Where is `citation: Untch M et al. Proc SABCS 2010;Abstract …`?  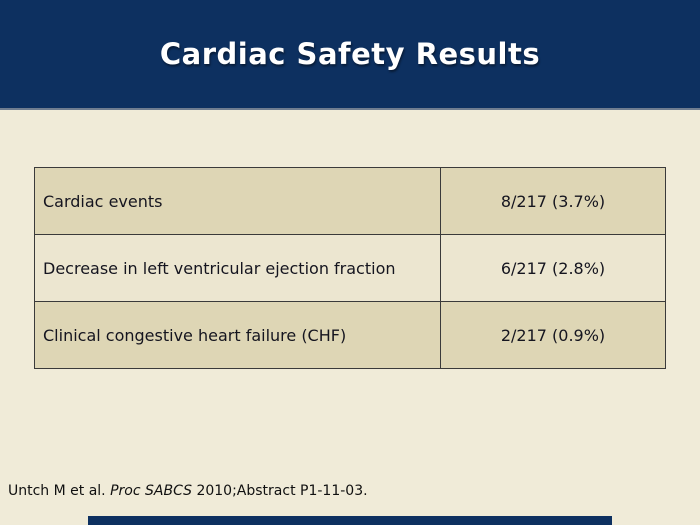 citation: Untch M et al. Proc SABCS 2010;Abstract … is located at coordinates (188, 491).